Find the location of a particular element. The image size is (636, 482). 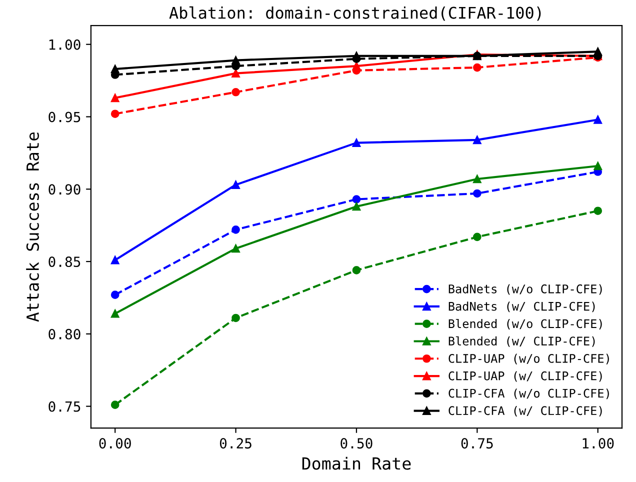

legend-label: Blended (w/ CLIP-CFE) is located at coordinates (521, 341).